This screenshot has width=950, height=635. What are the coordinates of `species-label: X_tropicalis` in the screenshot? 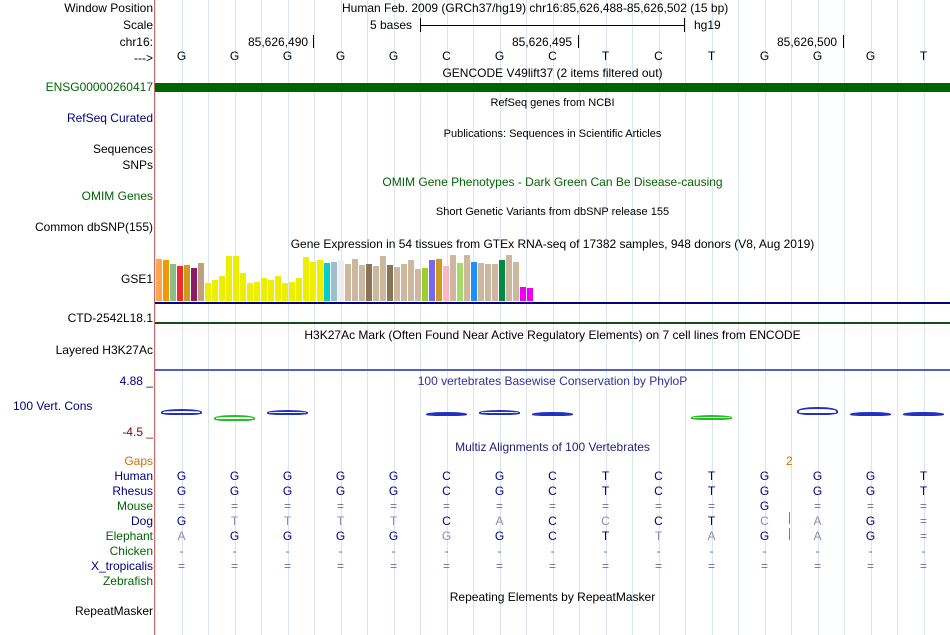 It's located at (121, 566).